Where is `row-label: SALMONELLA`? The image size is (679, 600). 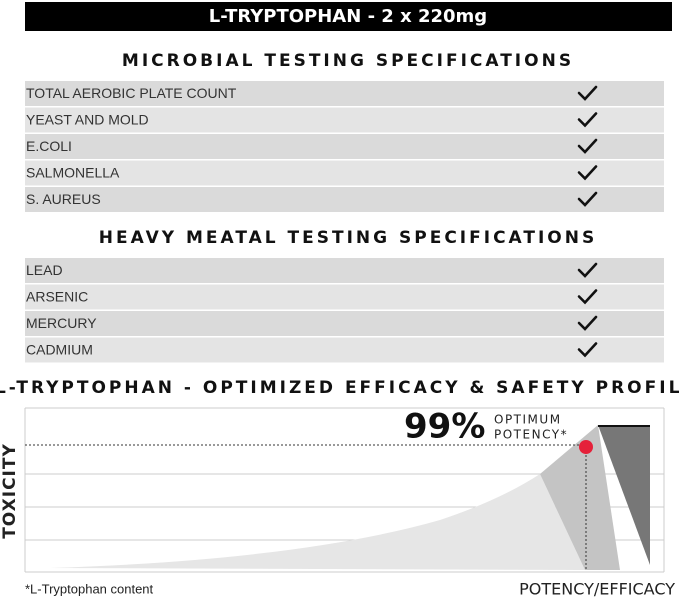
row-label: SALMONELLA is located at coordinates (73, 172).